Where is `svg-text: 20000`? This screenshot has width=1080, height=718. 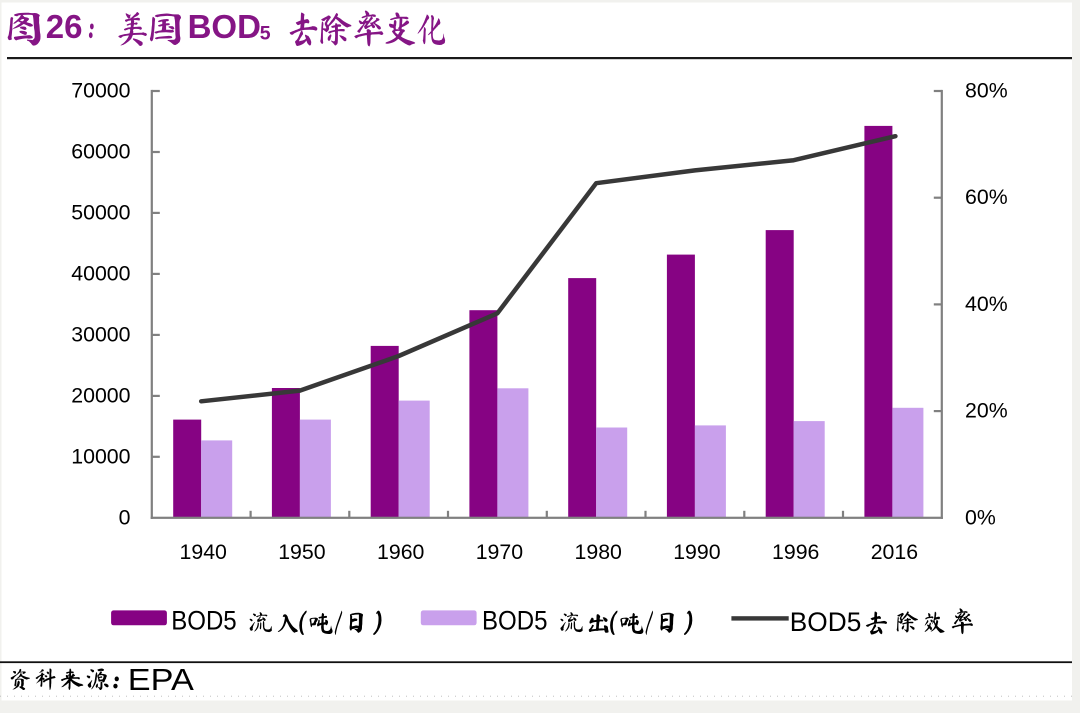
svg-text: 20000 is located at coordinates (100, 395).